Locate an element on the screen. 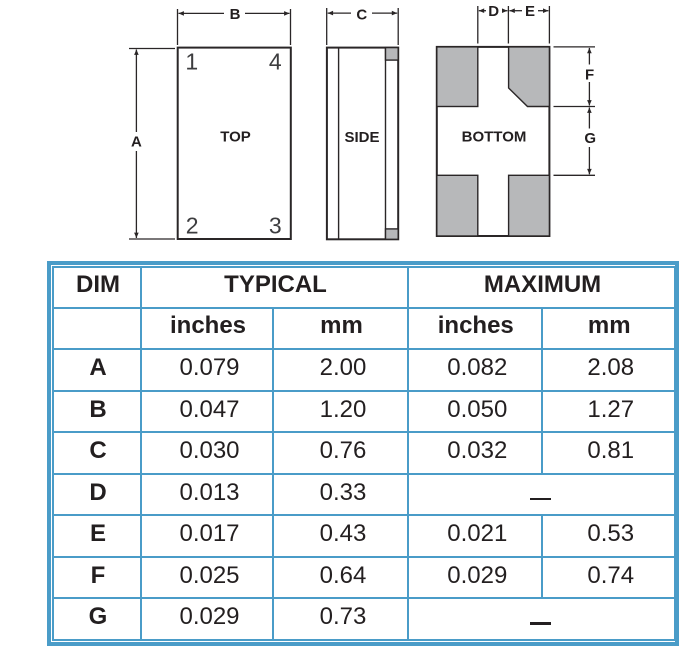 The height and width of the screenshot is (654, 694). svg-text: BOTTOM is located at coordinates (494, 137).